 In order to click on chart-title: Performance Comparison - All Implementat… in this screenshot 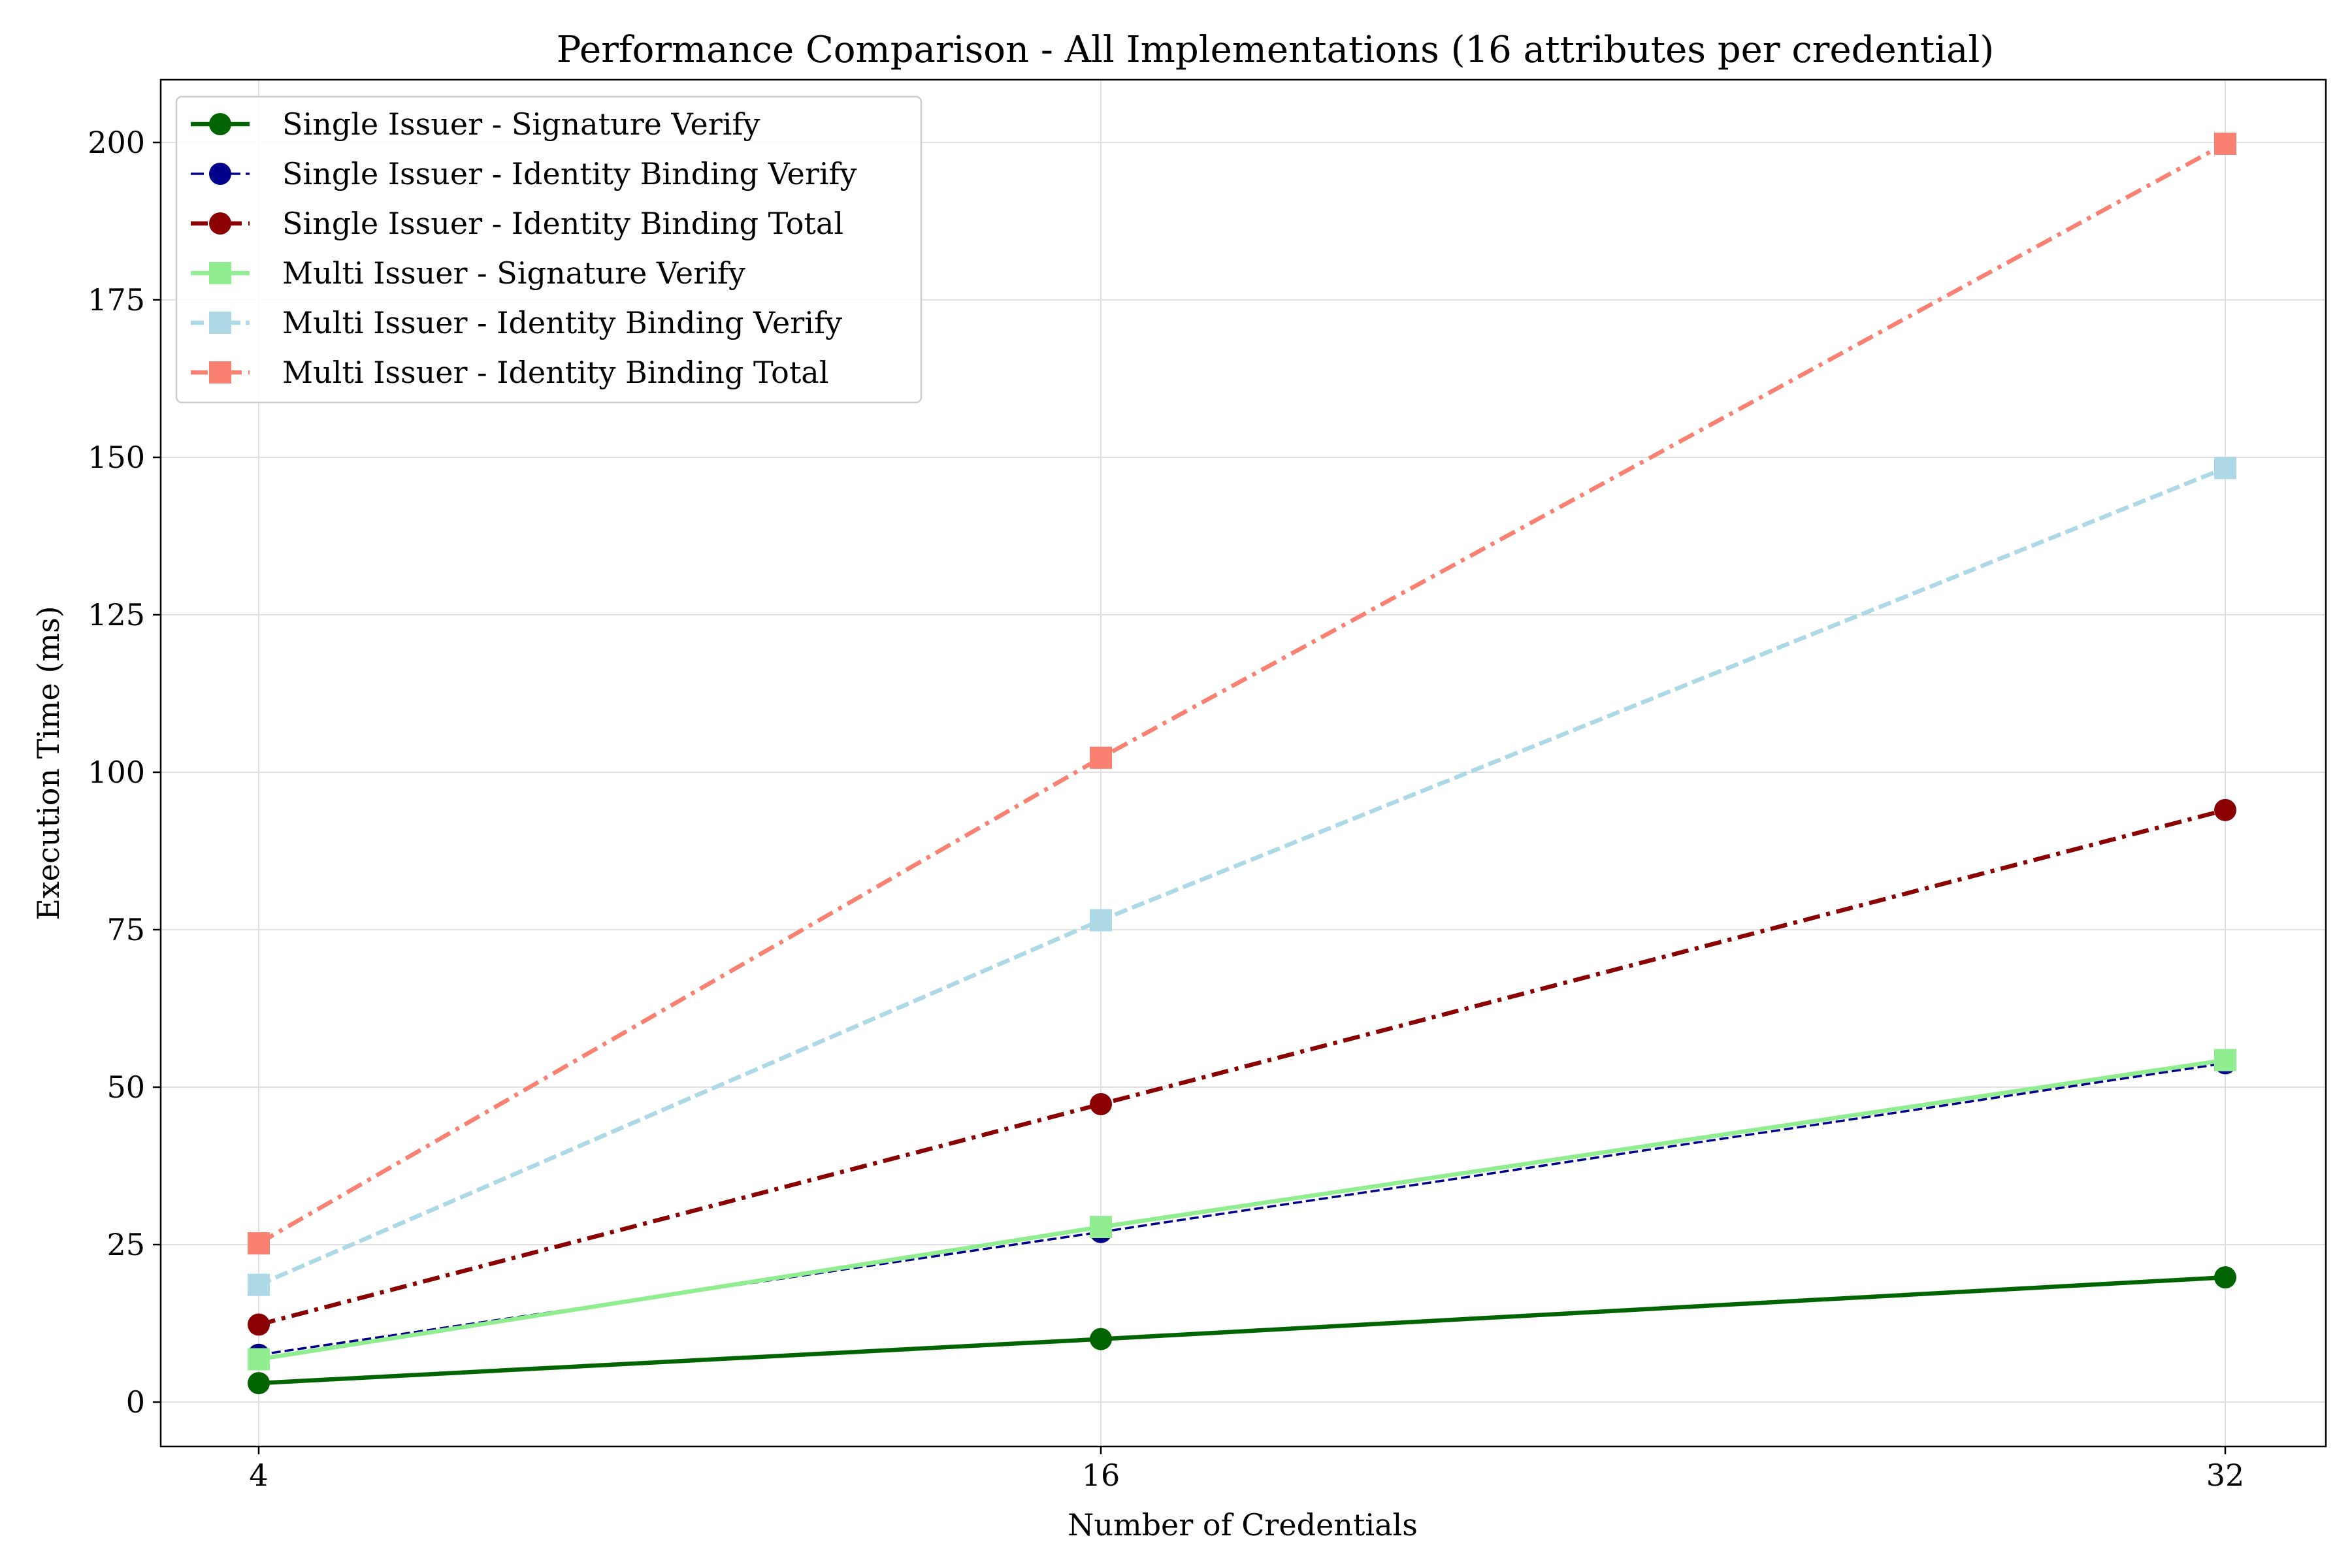, I will do `click(1275, 50)`.